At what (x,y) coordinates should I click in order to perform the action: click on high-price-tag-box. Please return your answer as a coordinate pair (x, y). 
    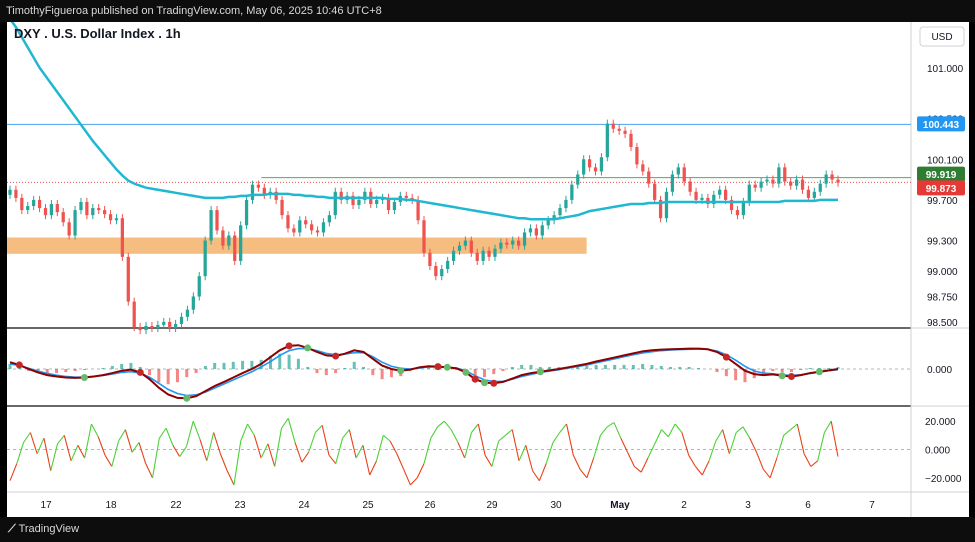
    Looking at the image, I should click on (941, 174).